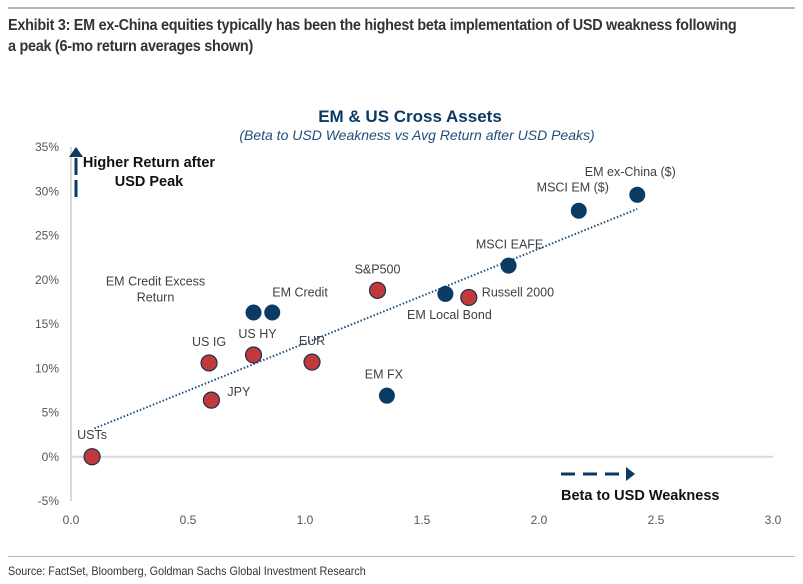 The width and height of the screenshot is (803, 584). Describe the element at coordinates (401, 556) in the screenshot. I see `bottom-rule` at that location.